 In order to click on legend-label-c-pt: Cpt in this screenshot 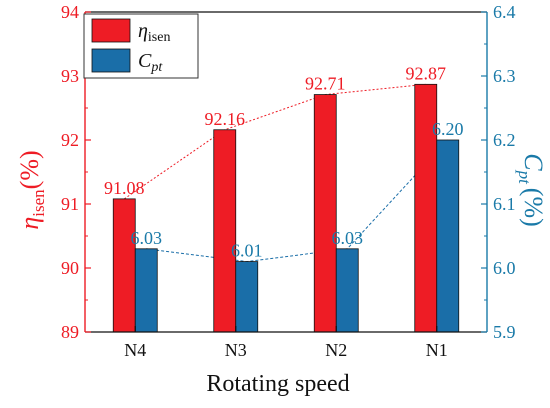, I will do `click(150, 62)`.